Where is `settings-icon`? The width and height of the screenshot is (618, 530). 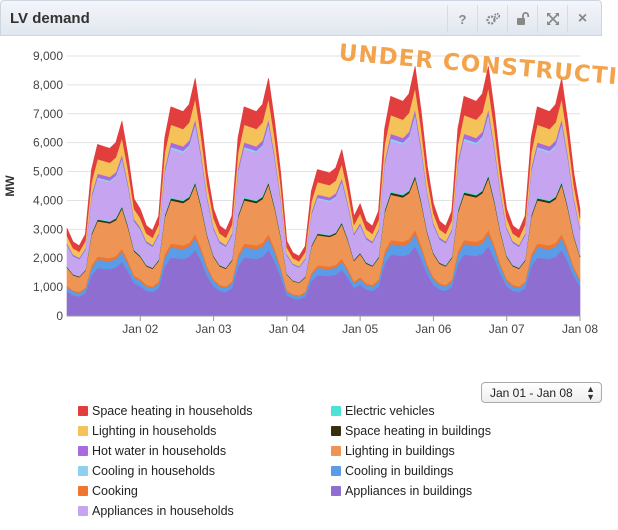
settings-icon is located at coordinates (492, 18).